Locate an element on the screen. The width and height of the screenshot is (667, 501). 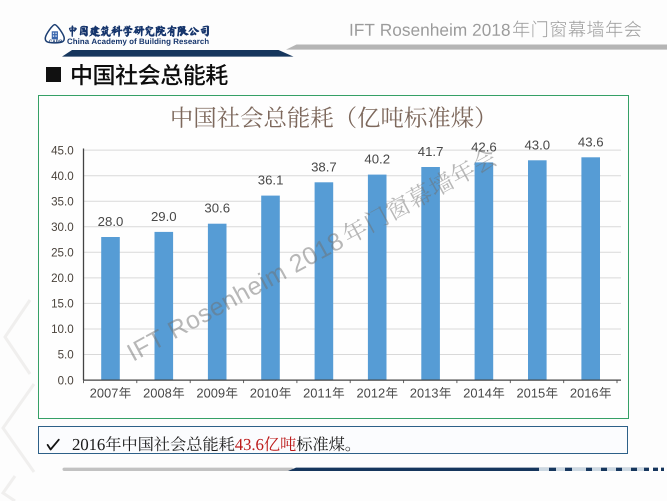
svg-text: 15.0 is located at coordinates (62, 303).